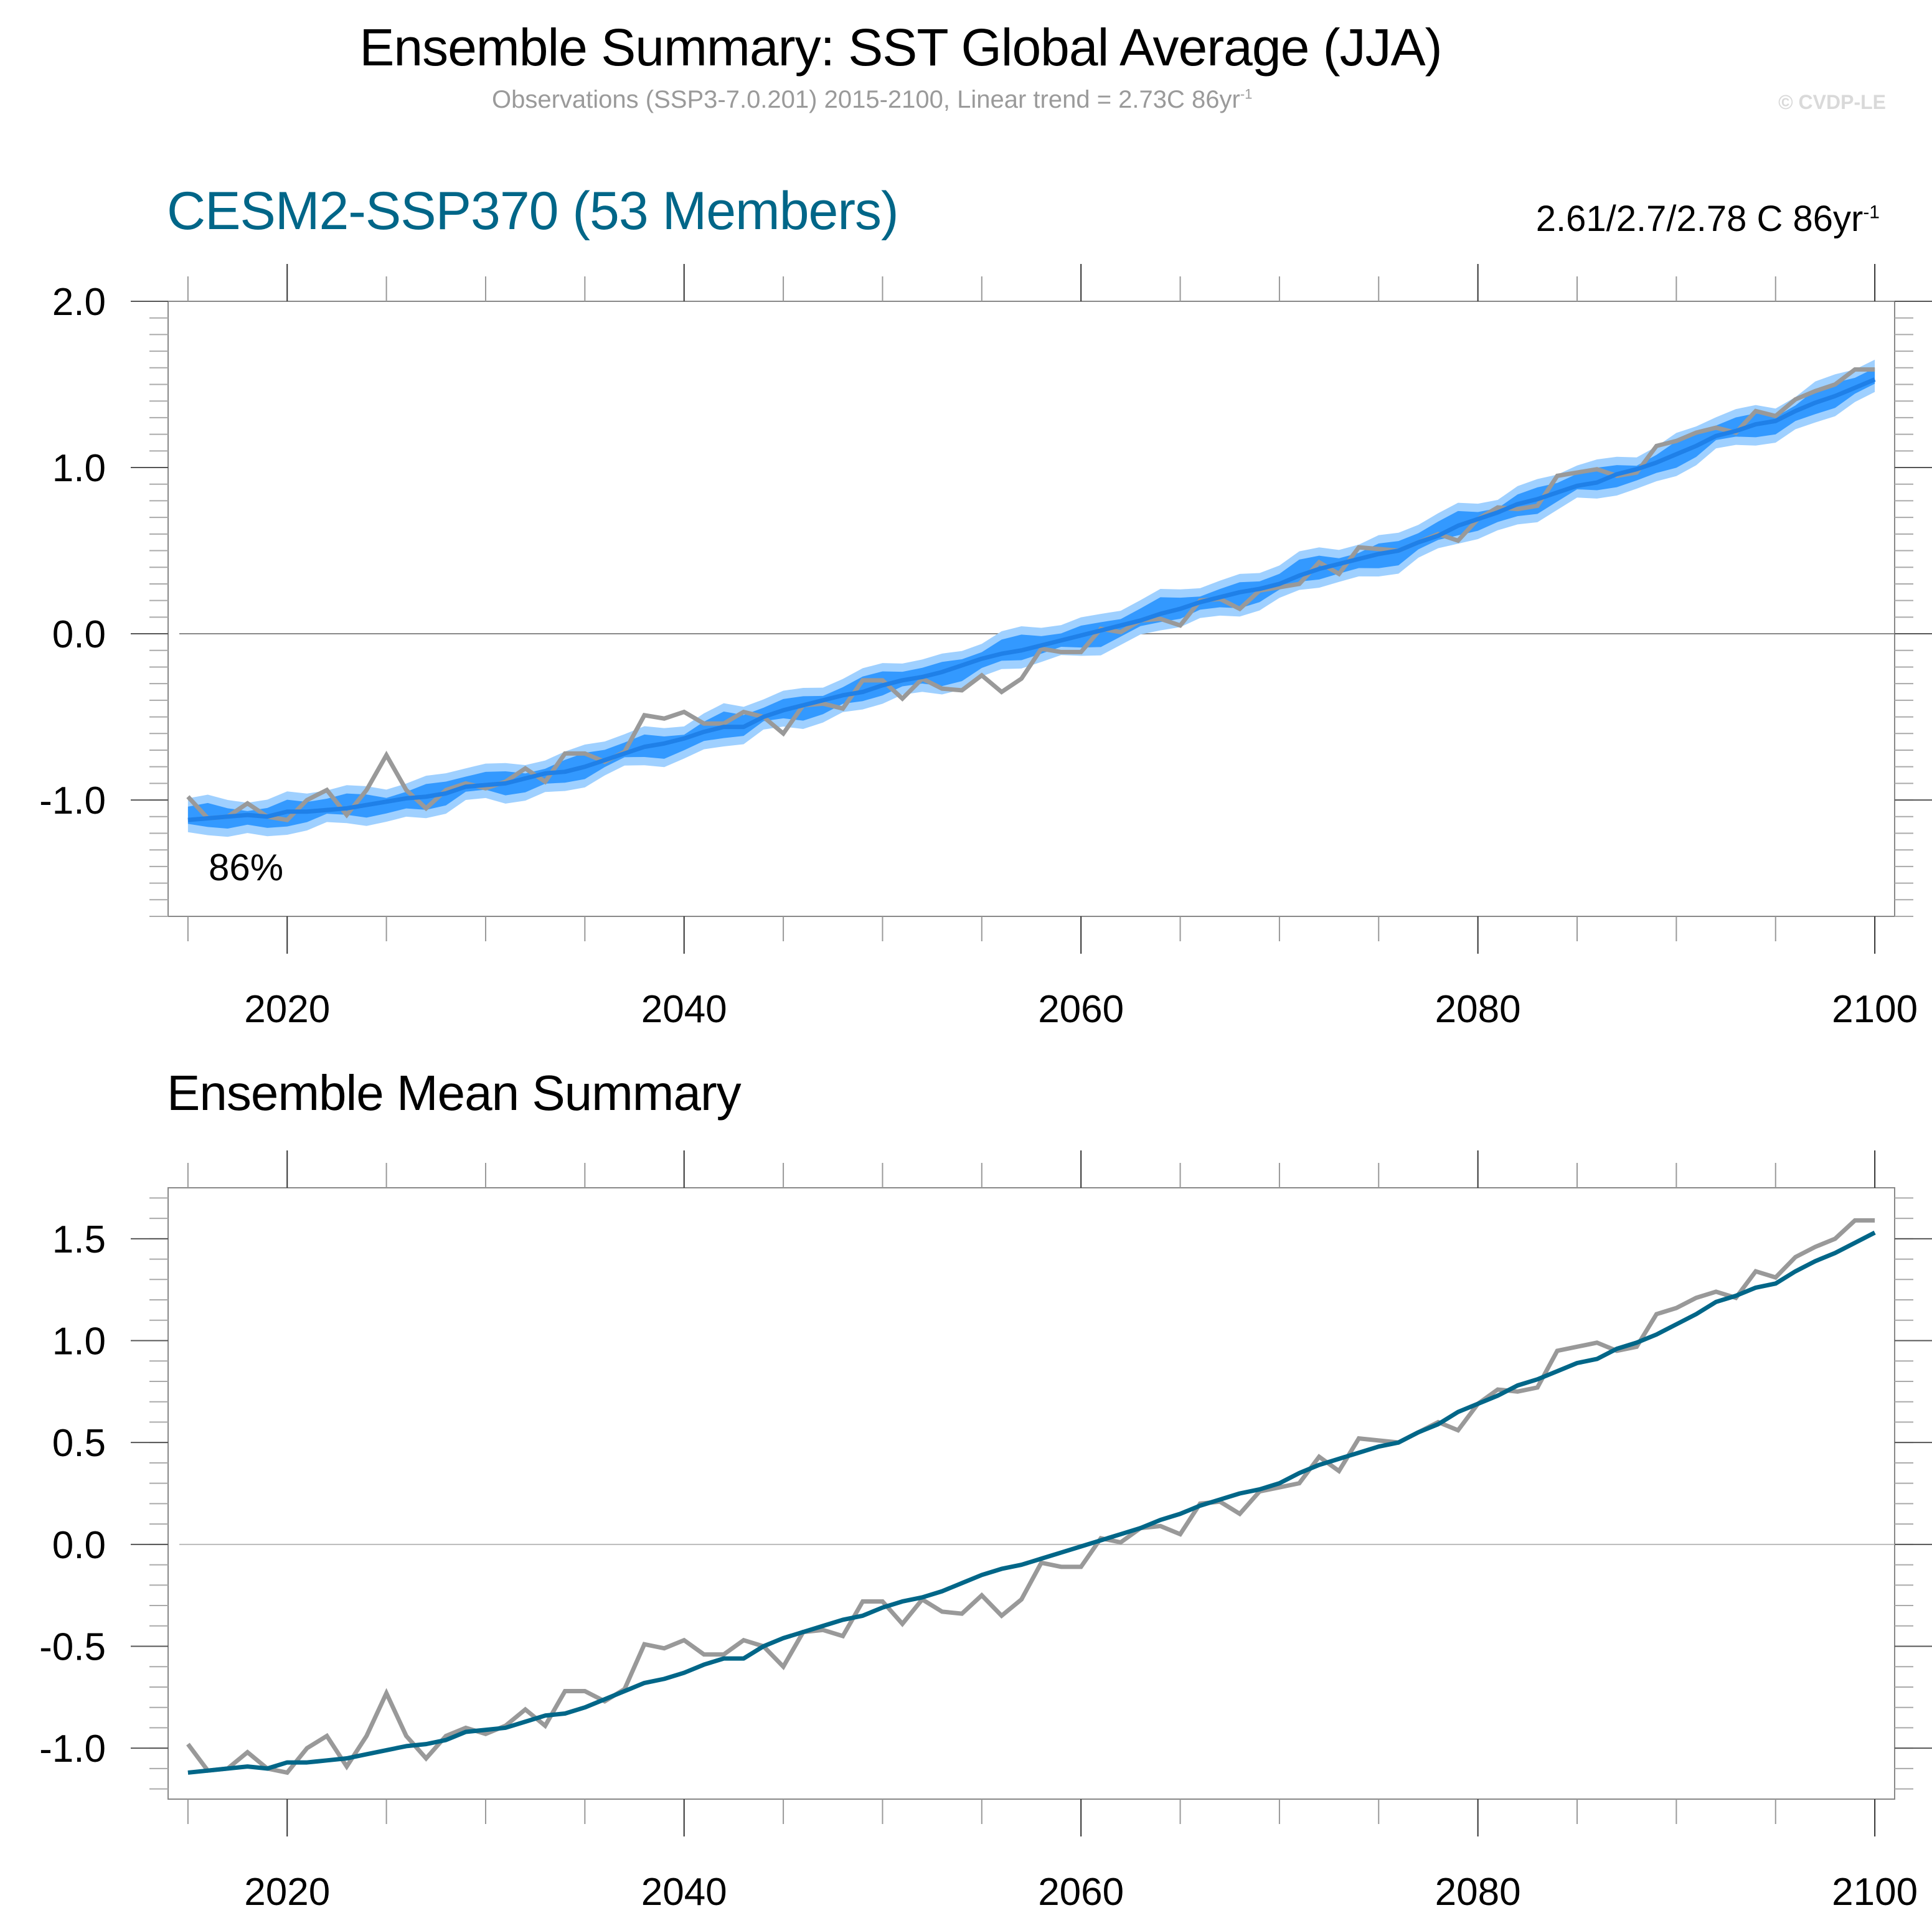  What do you see at coordinates (246, 868) in the screenshot?
I see `panel1-percent-annotation: 86%` at bounding box center [246, 868].